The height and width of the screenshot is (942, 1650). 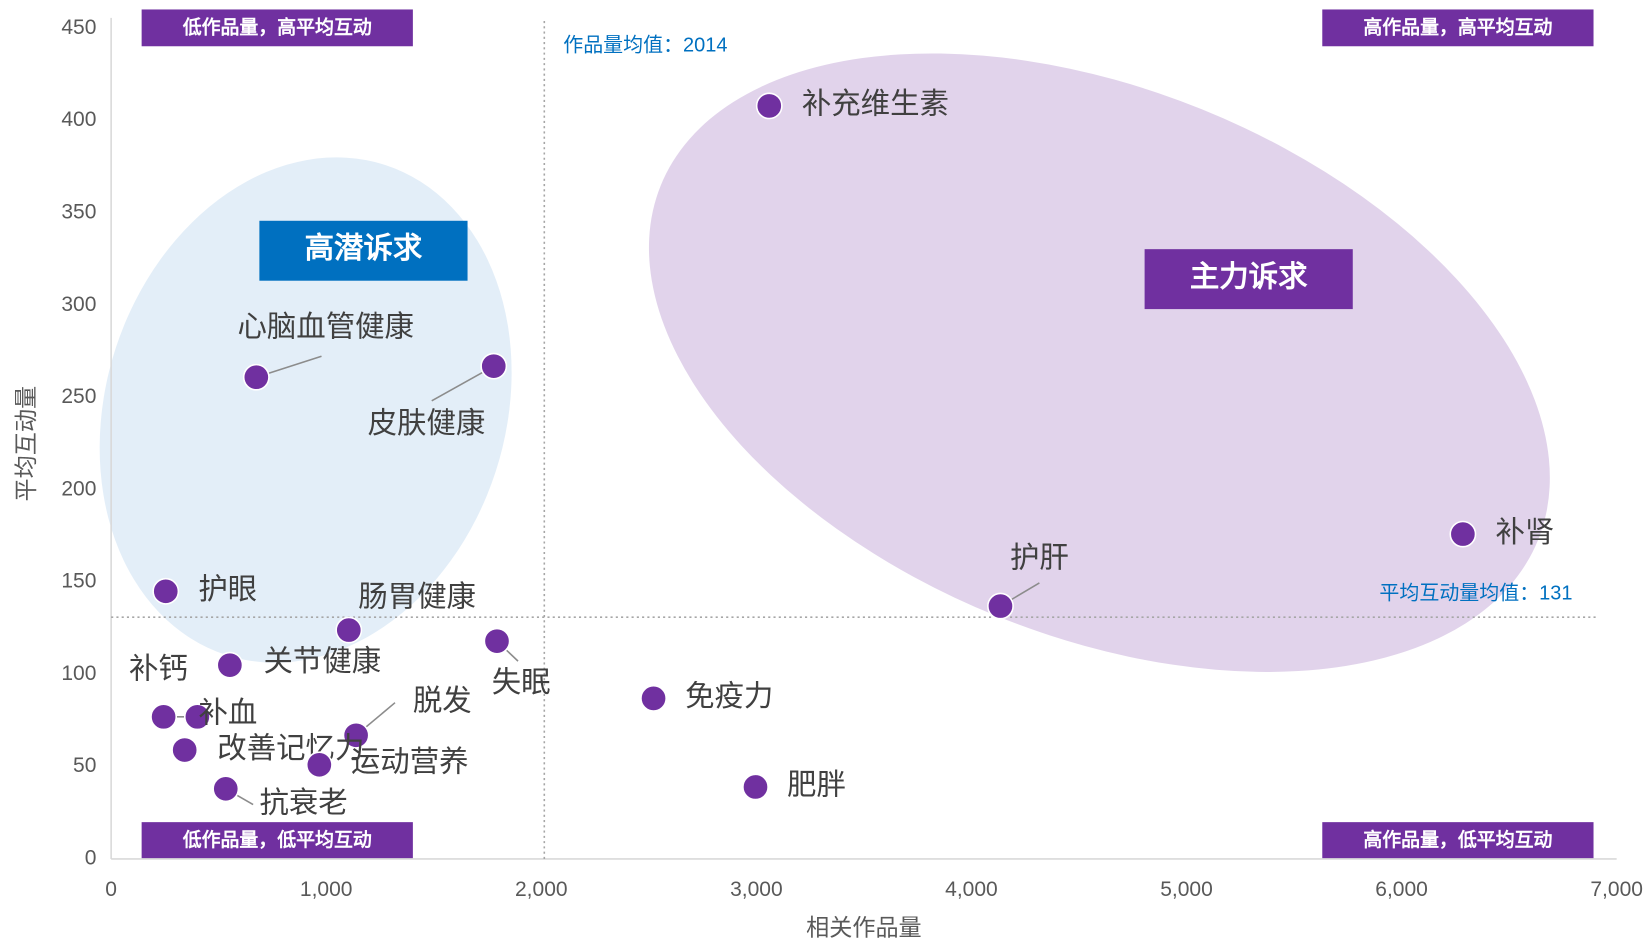 What do you see at coordinates (84, 765) in the screenshot?
I see `y-tick-label: 50` at bounding box center [84, 765].